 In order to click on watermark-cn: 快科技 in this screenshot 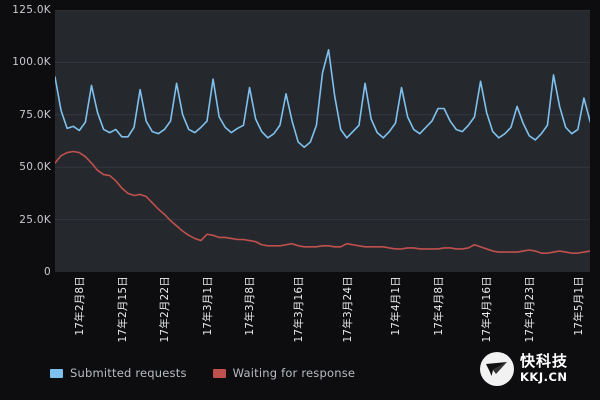, I will do `click(544, 361)`.